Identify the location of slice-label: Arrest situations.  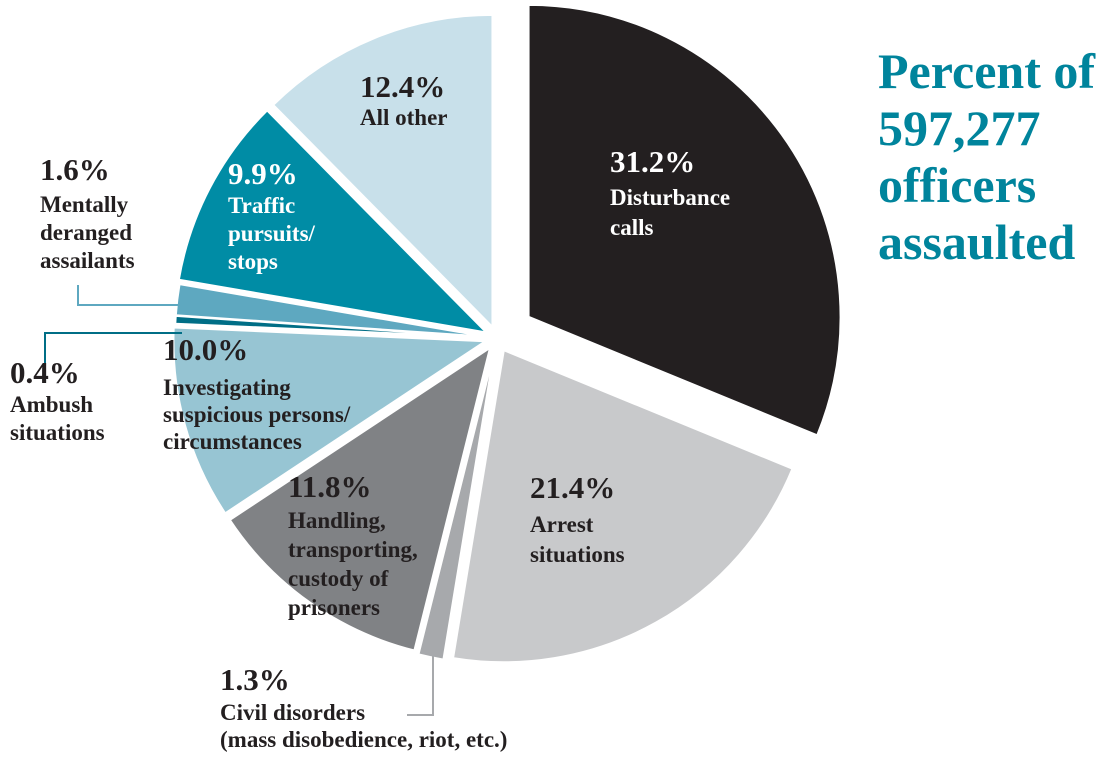
(577, 539).